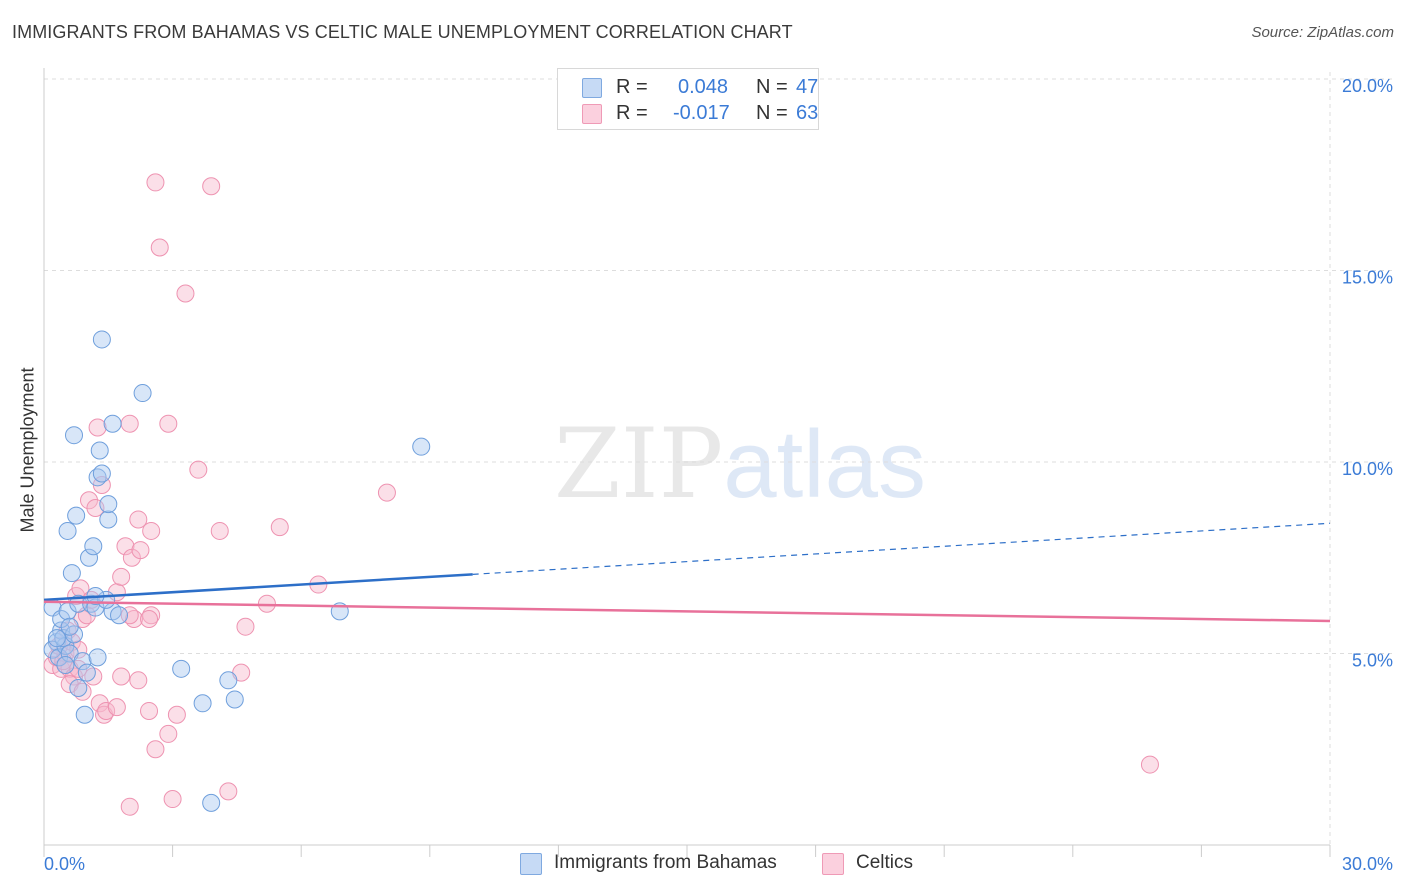  I want to click on y-tick-label: 15.0%, so click(1367, 278).